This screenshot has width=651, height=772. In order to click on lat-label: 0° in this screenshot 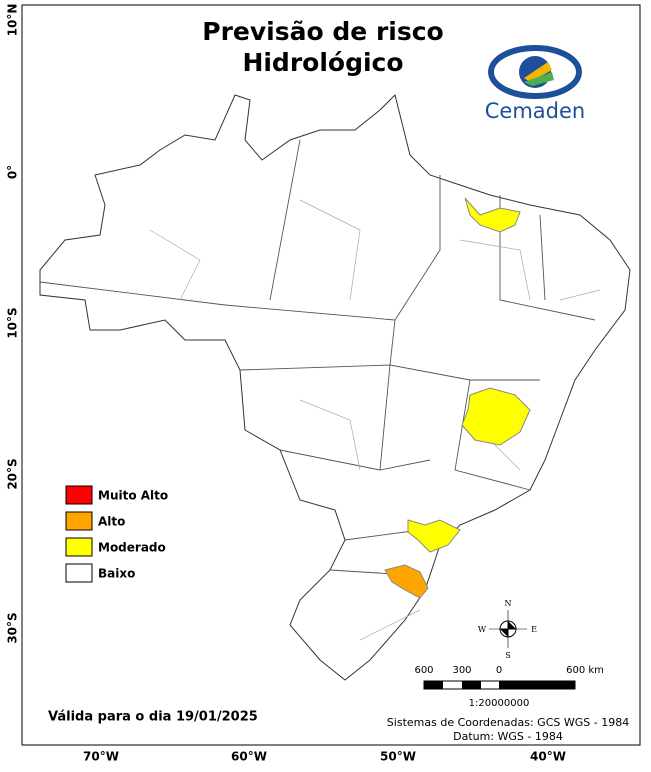, I will do `click(13, 172)`.